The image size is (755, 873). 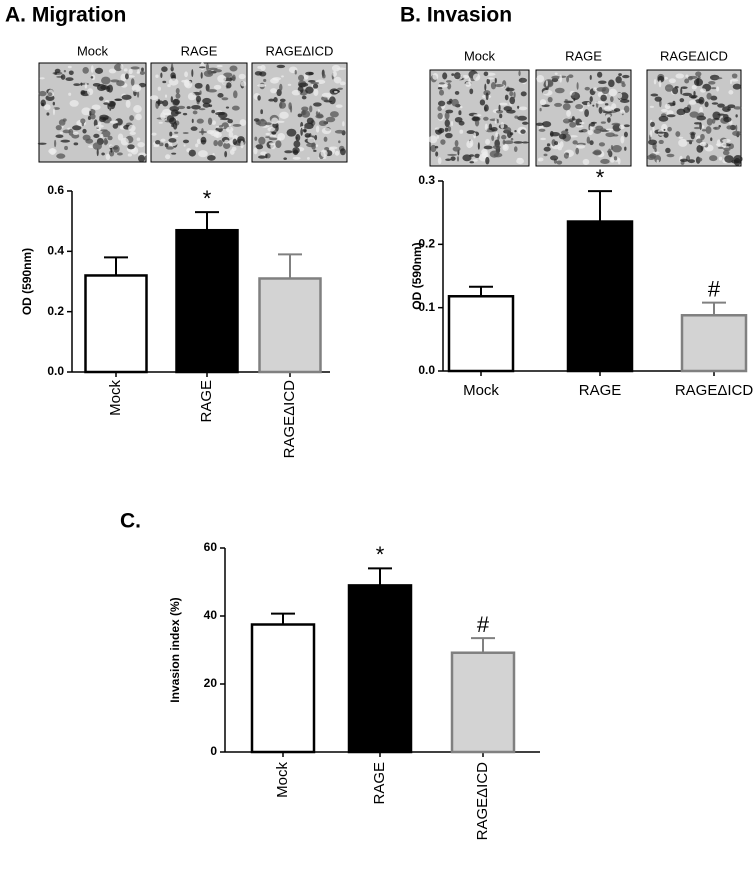 I want to click on y-tick-label: 0.2, so click(x=426, y=244).